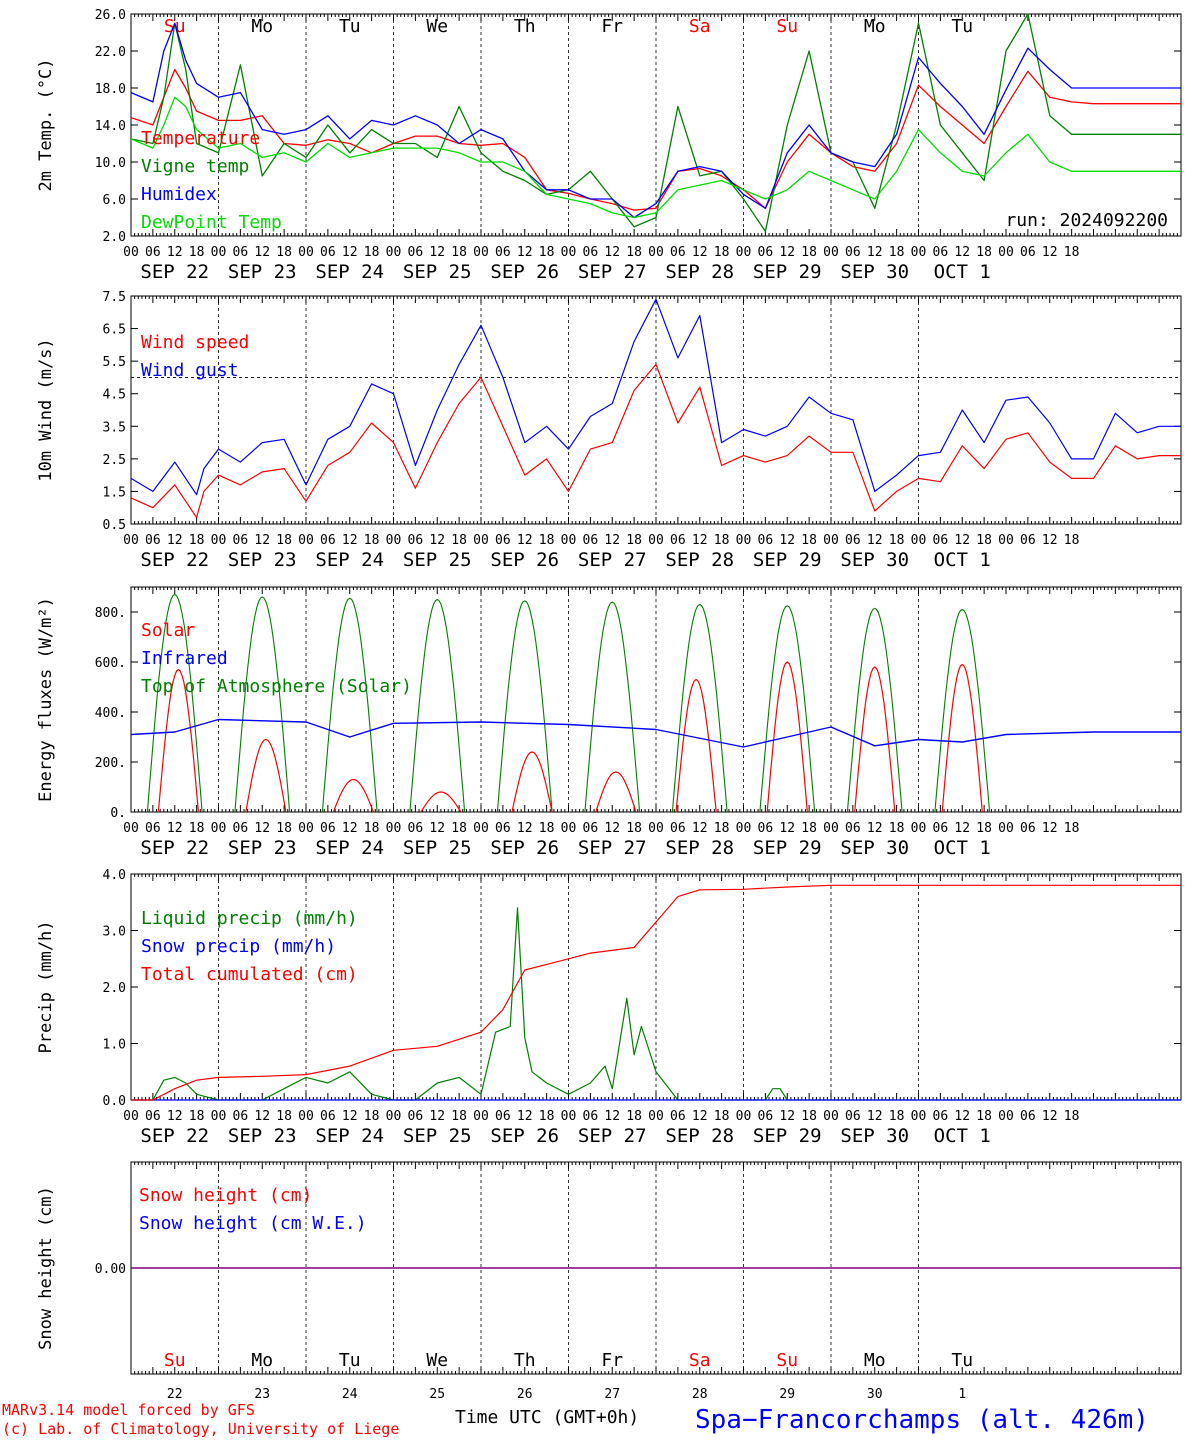 The image size is (1194, 1440). I want to click on y-tick-label: 18.0, so click(110, 89).